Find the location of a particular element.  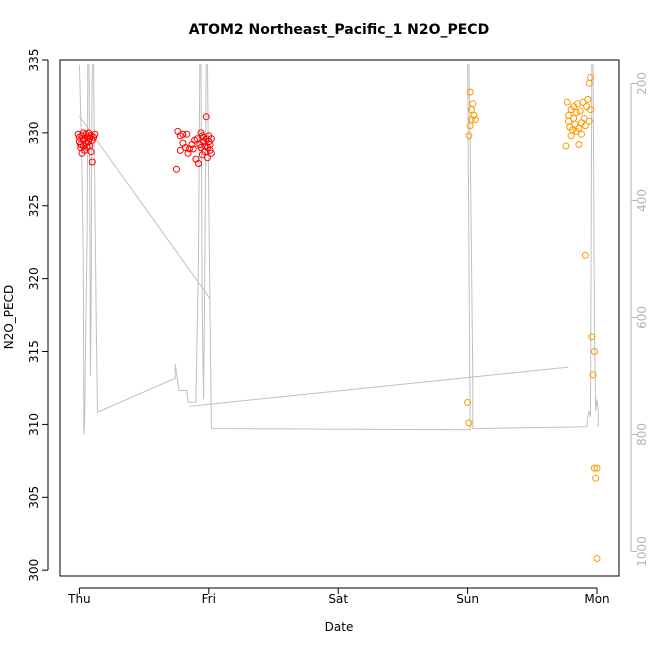

pressure-connector-line is located at coordinates (379, 386).